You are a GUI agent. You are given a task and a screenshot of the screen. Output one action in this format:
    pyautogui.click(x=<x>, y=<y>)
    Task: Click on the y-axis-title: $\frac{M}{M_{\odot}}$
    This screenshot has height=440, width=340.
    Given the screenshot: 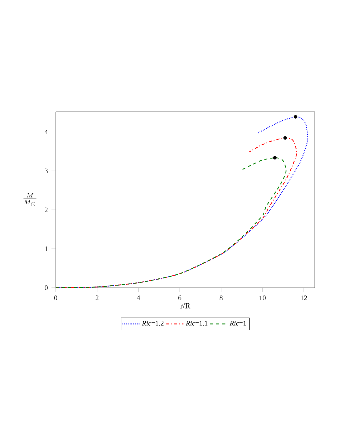 What is the action you would take?
    pyautogui.click(x=30, y=200)
    